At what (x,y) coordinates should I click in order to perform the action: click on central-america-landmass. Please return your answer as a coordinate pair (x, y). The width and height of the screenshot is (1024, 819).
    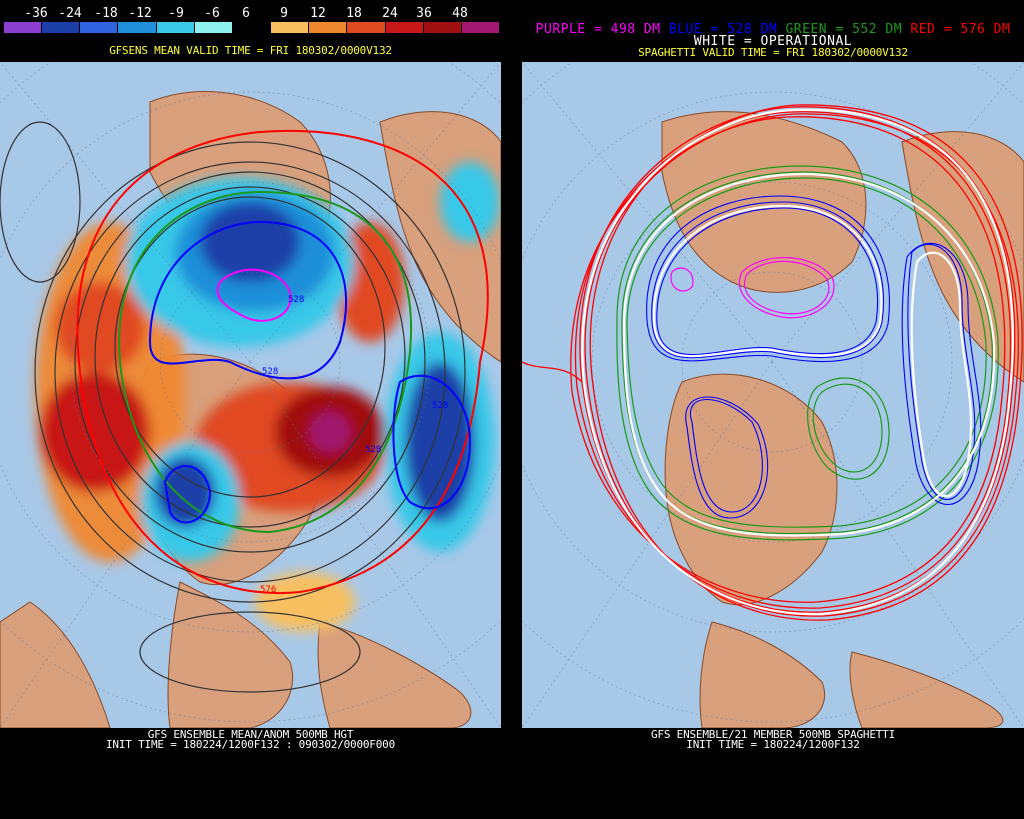
    Looking at the image, I should click on (762, 674).